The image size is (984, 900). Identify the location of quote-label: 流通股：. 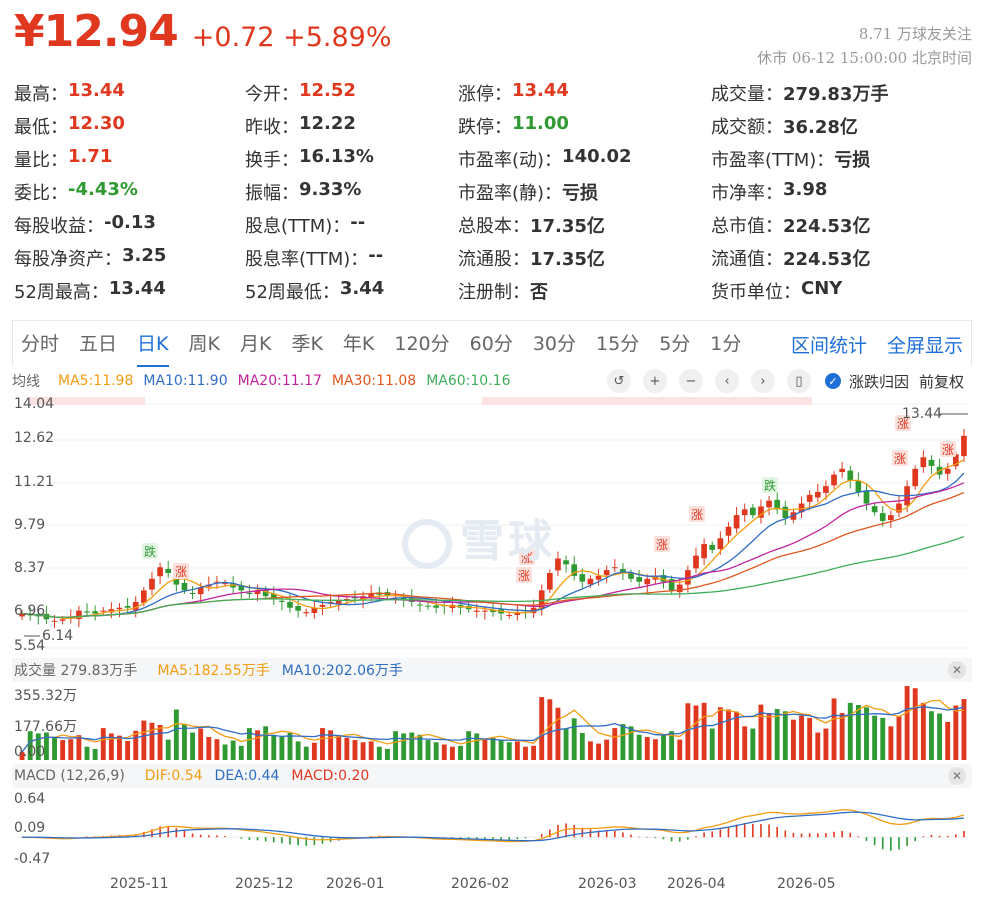
(494, 259).